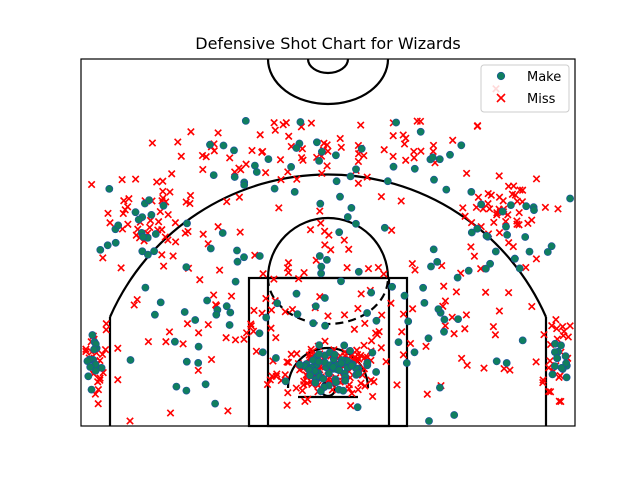 The width and height of the screenshot is (640, 480). I want to click on legend-miss-marker, so click(501, 98).